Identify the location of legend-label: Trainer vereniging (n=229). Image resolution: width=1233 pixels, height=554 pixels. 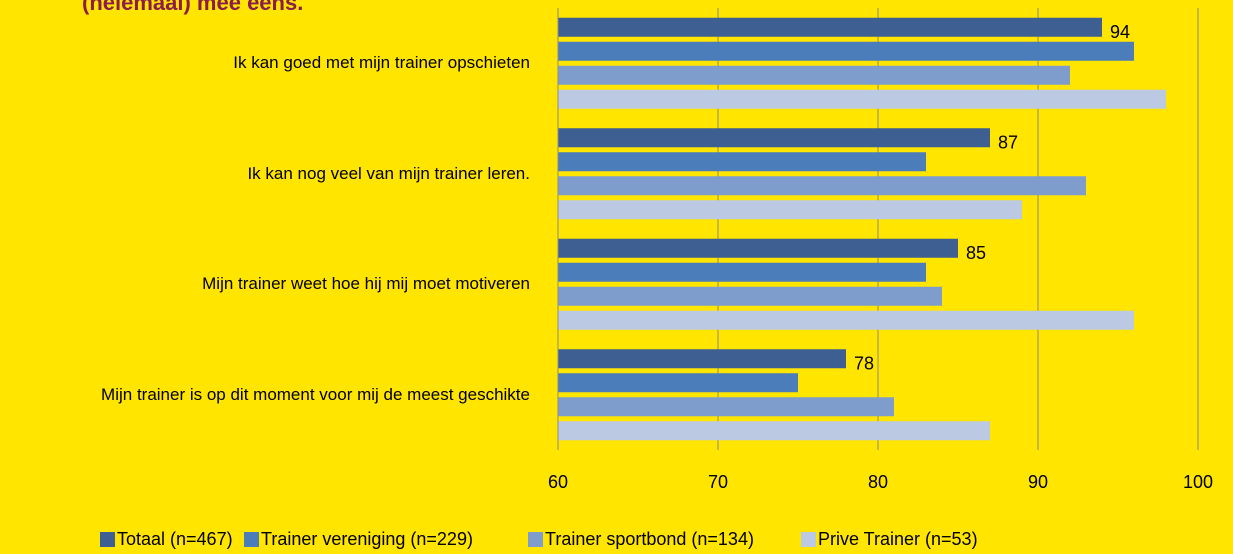
(367, 539).